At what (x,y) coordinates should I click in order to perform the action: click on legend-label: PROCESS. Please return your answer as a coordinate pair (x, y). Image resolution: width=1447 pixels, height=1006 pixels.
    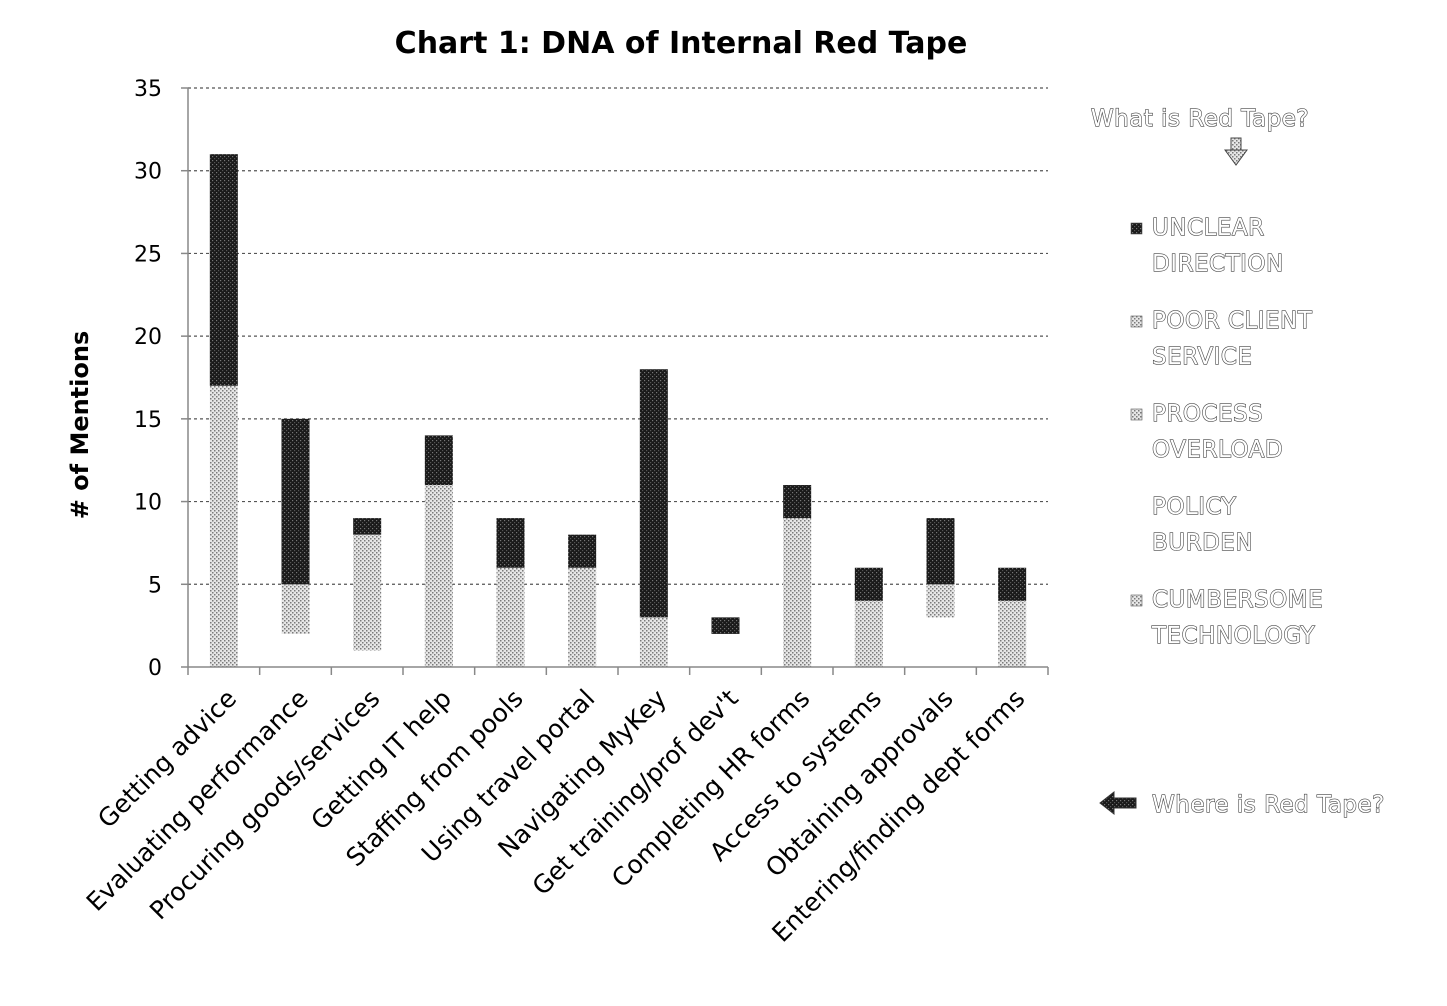
    Looking at the image, I should click on (1207, 414).